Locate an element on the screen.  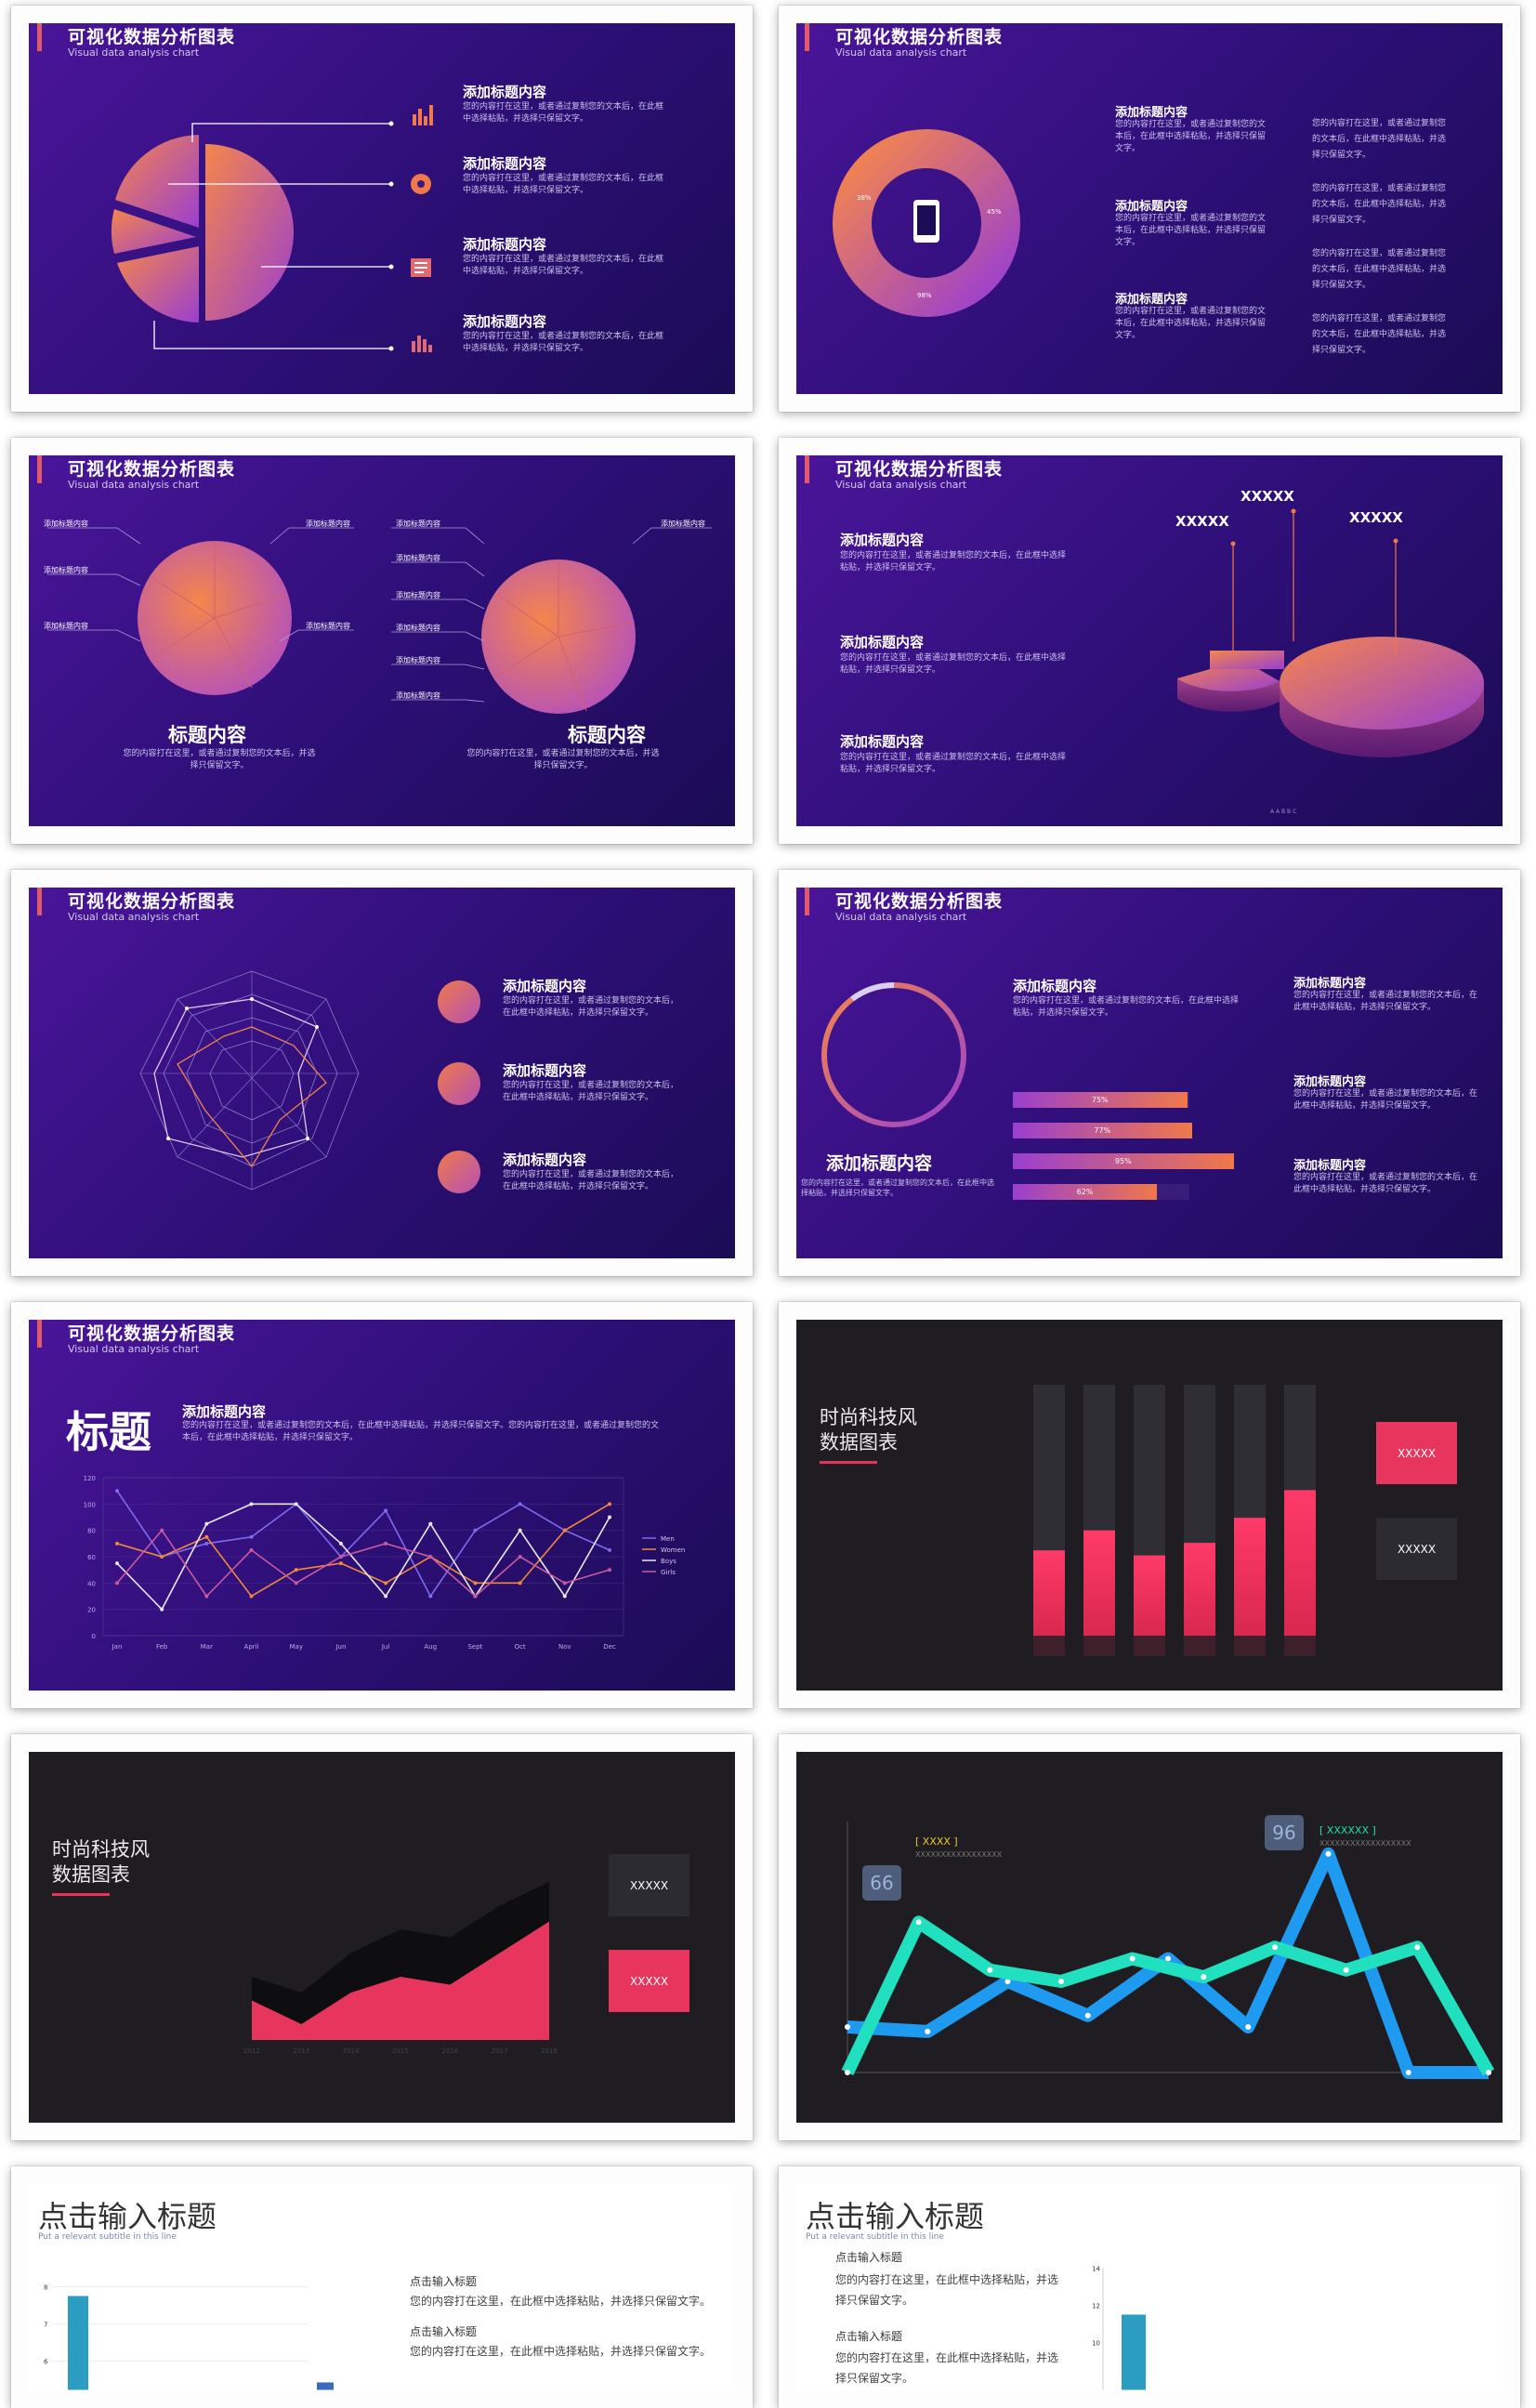
legend-footer: A A B B C is located at coordinates (1283, 812).